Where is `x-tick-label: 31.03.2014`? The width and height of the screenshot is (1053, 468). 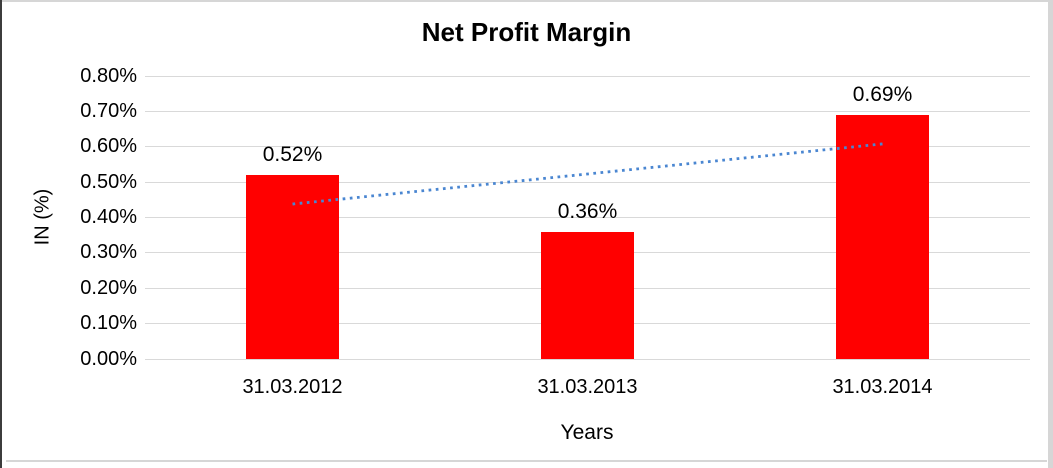 x-tick-label: 31.03.2014 is located at coordinates (882, 387).